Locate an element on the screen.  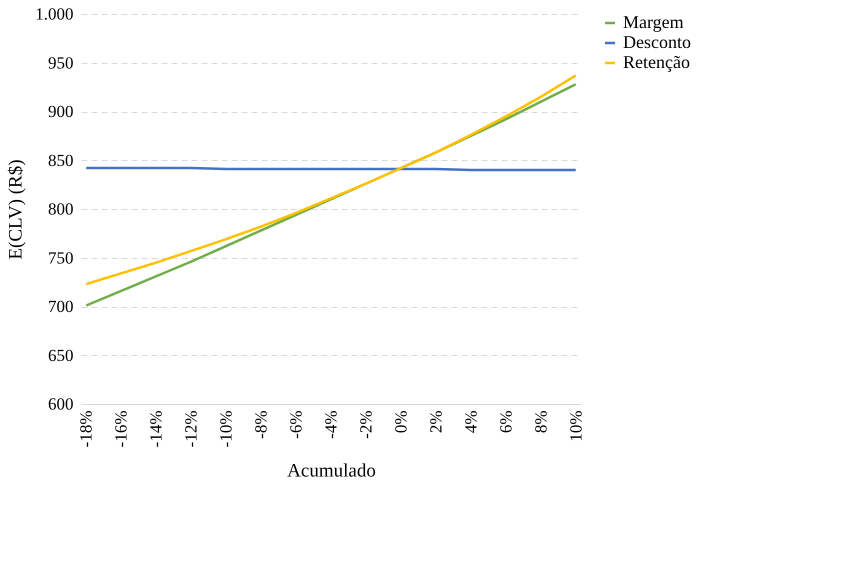
x-tick-label: -14% is located at coordinates (156, 429).